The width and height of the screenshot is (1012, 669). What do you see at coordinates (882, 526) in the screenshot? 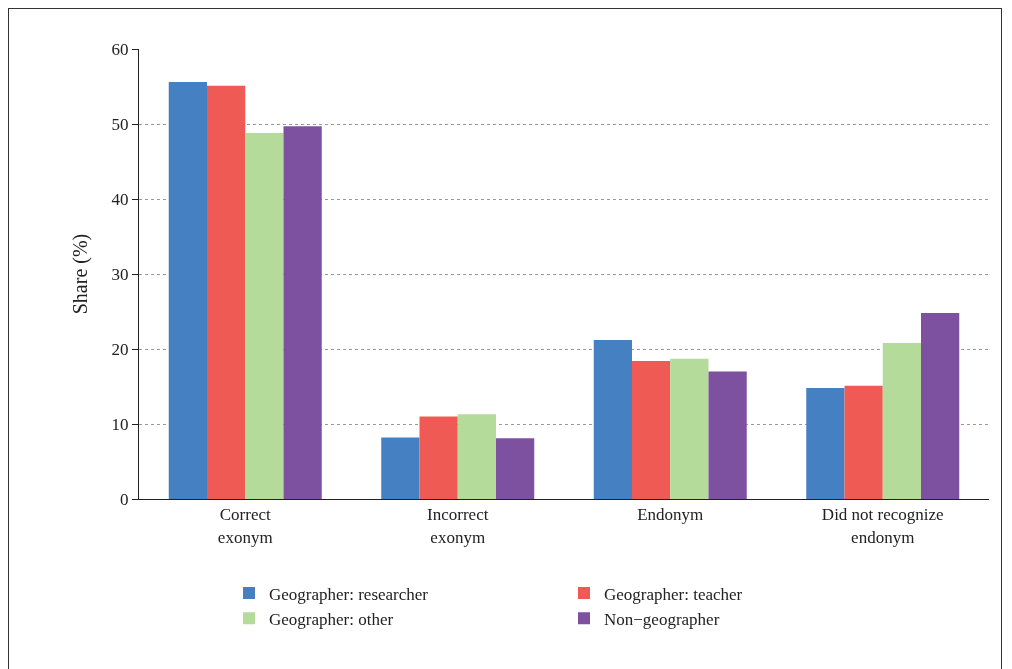
I see `x-tick-label: Did not recognize endonym` at bounding box center [882, 526].